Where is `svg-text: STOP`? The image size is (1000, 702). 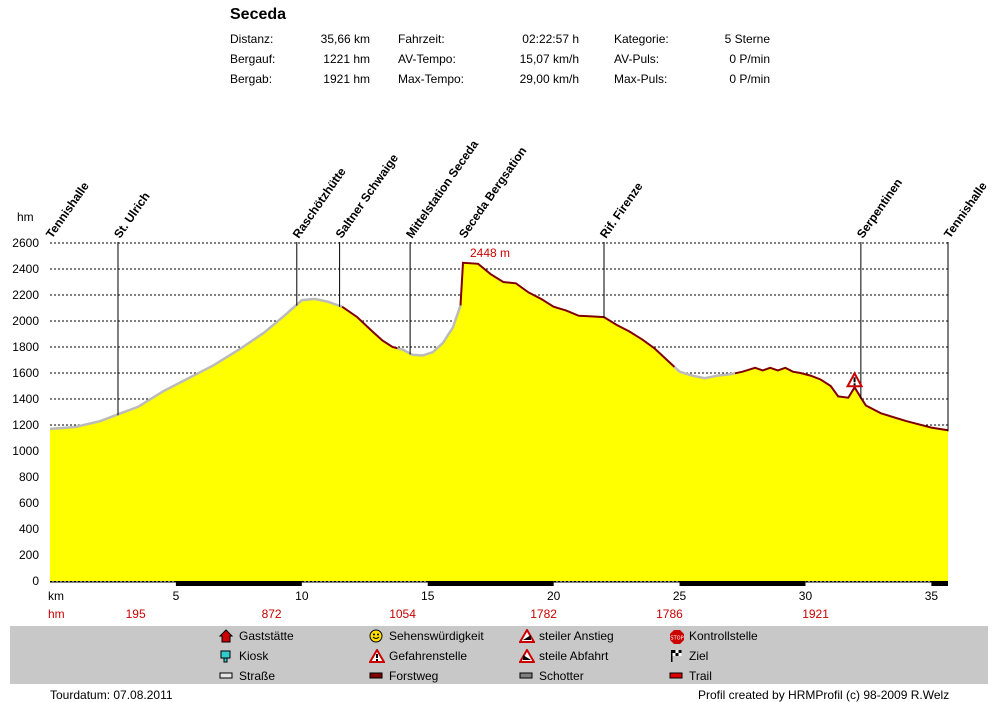 svg-text: STOP is located at coordinates (676, 639).